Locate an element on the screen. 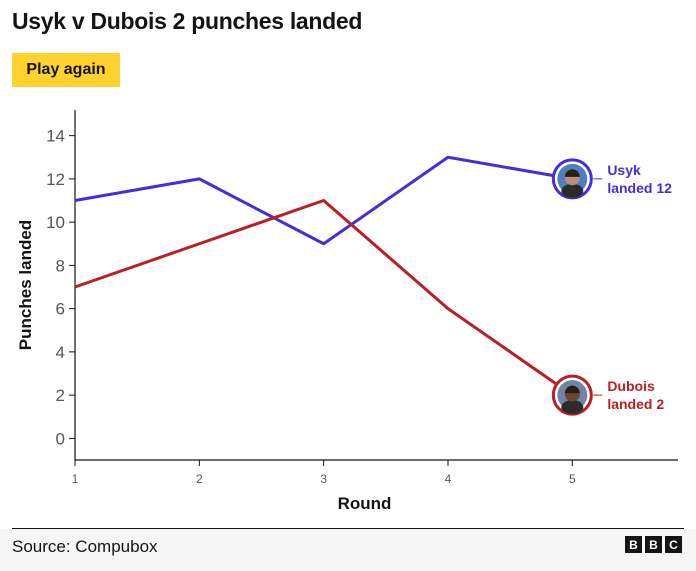 The width and height of the screenshot is (696, 571). y-axis-ticks: 0 2 4 6 8 10 12 14 is located at coordinates (60, 287).